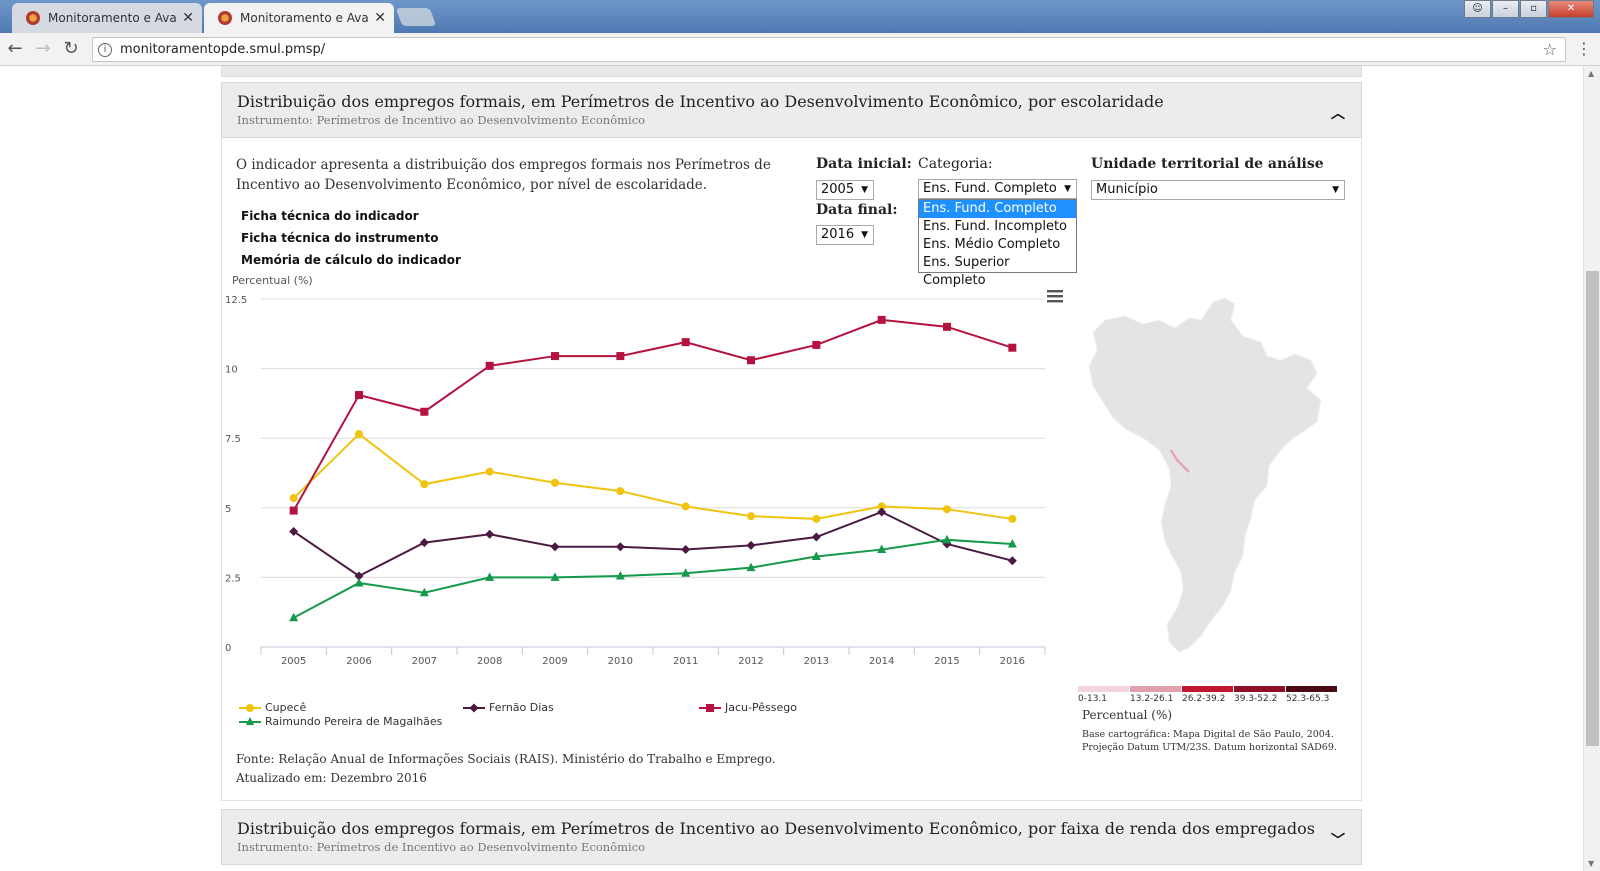 The height and width of the screenshot is (871, 1600). I want to click on categoria-option: Ens. Superior Completo, so click(966, 271).